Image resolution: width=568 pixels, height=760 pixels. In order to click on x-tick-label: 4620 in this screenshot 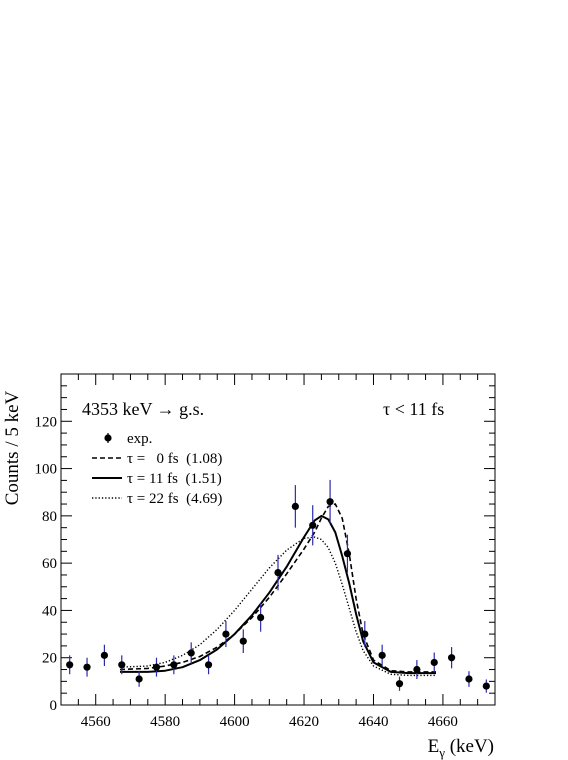, I will do `click(304, 722)`.